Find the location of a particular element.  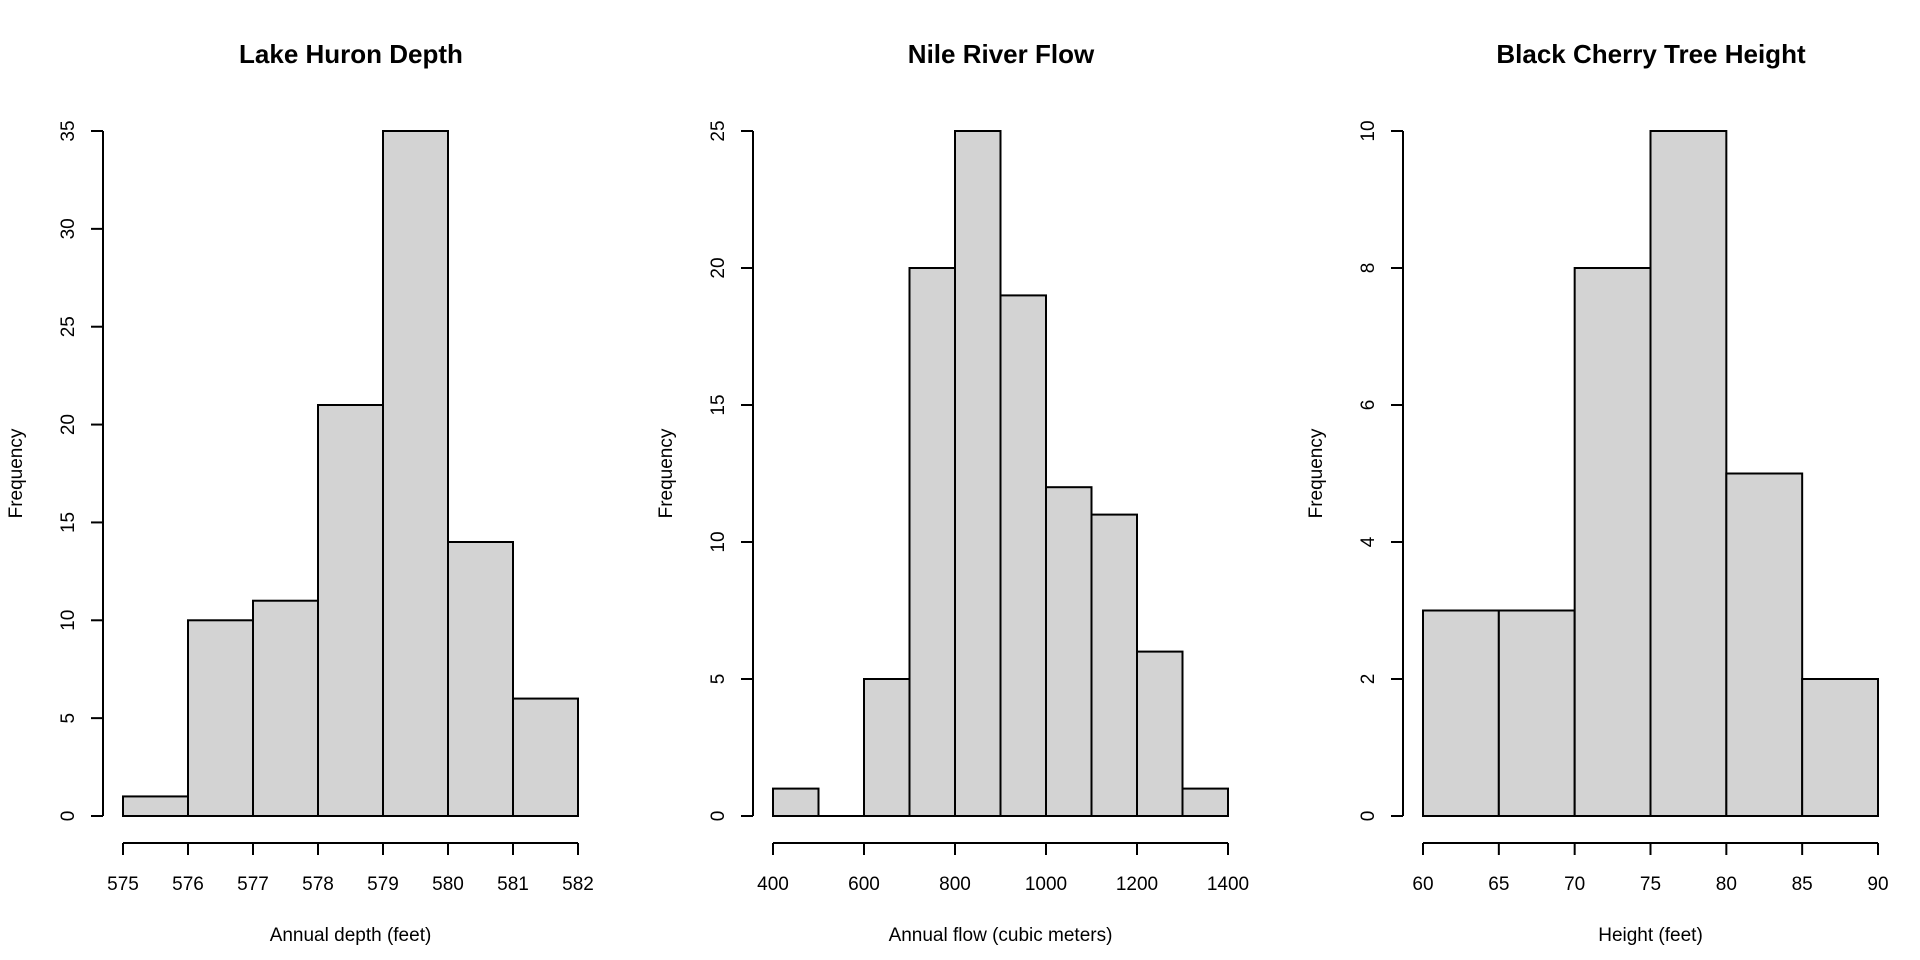

x-tick-label: 400 is located at coordinates (773, 884).